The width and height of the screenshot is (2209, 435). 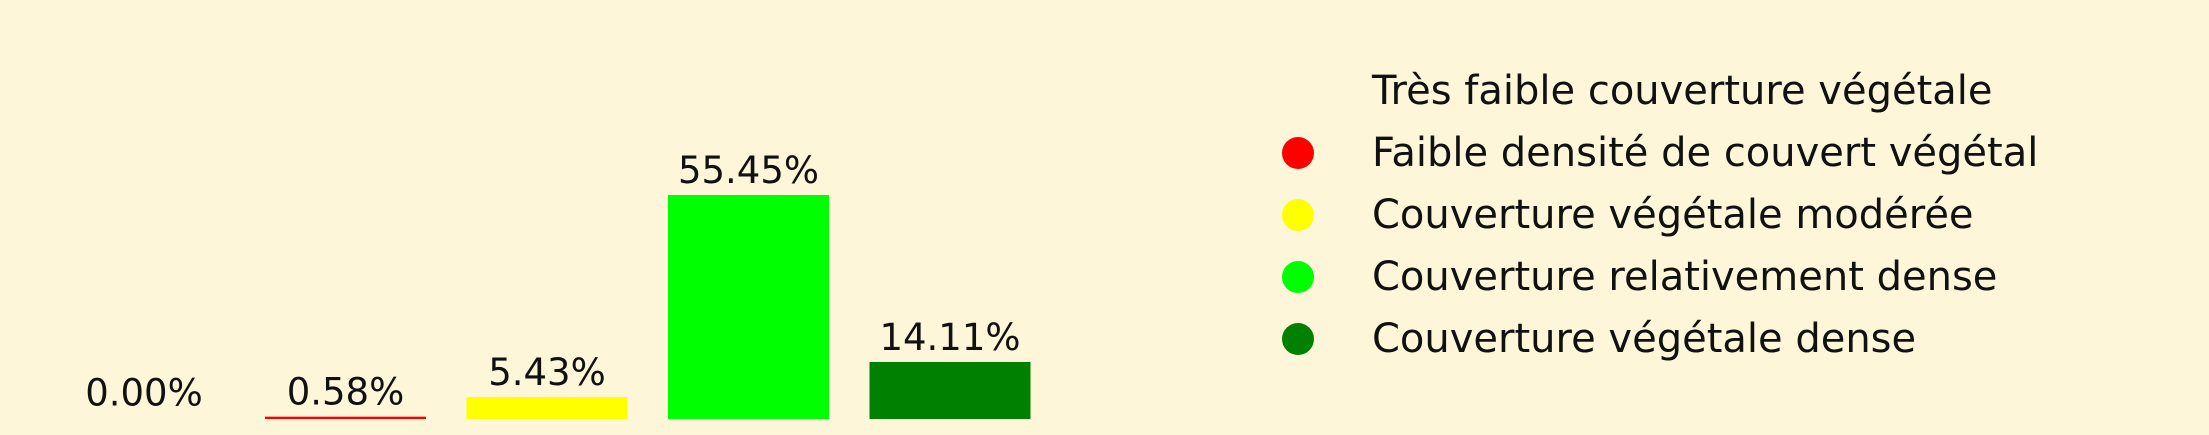 What do you see at coordinates (1705, 153) in the screenshot?
I see `legend-label: Faible densité de couvert végétal` at bounding box center [1705, 153].